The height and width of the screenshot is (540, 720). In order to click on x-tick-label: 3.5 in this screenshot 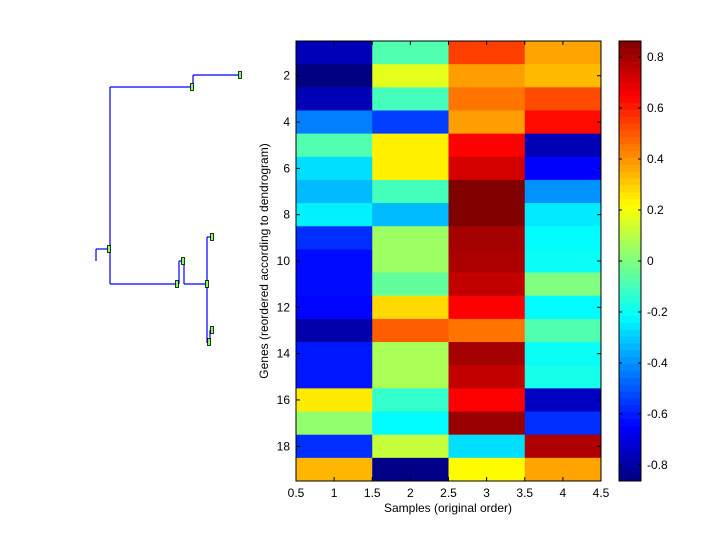, I will do `click(524, 493)`.